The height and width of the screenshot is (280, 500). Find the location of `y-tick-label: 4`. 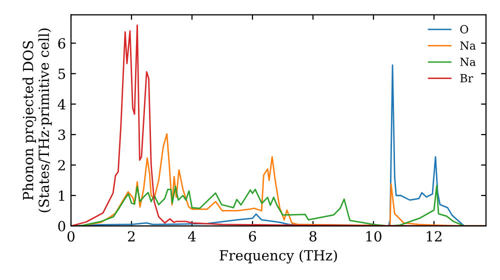

y-tick-label: 4 is located at coordinates (62, 104).